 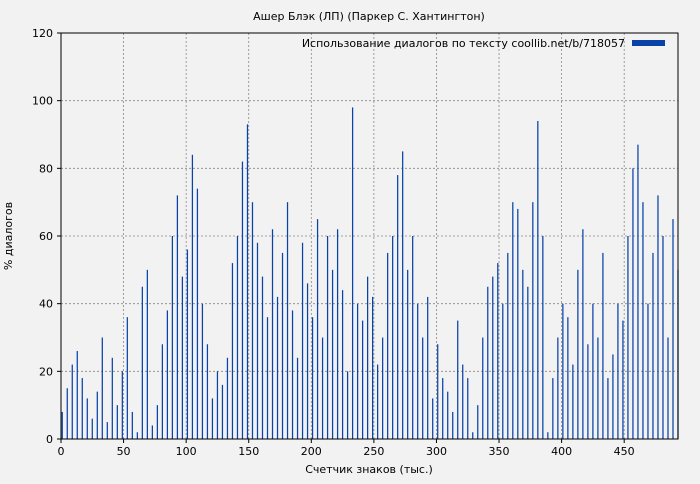 What do you see at coordinates (248, 451) in the screenshot?
I see `x-tick-label: 150` at bounding box center [248, 451].